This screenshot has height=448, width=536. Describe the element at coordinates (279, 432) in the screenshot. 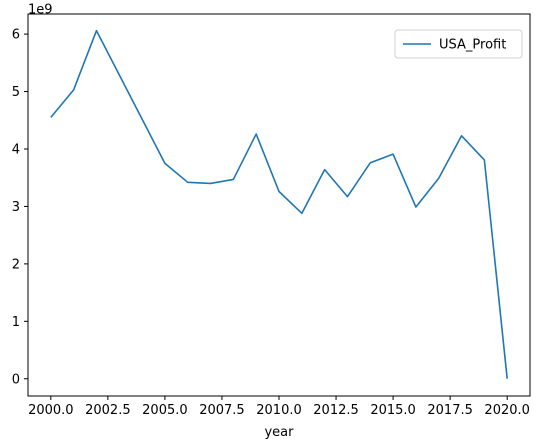

I see `x-axis-label: year` at that location.